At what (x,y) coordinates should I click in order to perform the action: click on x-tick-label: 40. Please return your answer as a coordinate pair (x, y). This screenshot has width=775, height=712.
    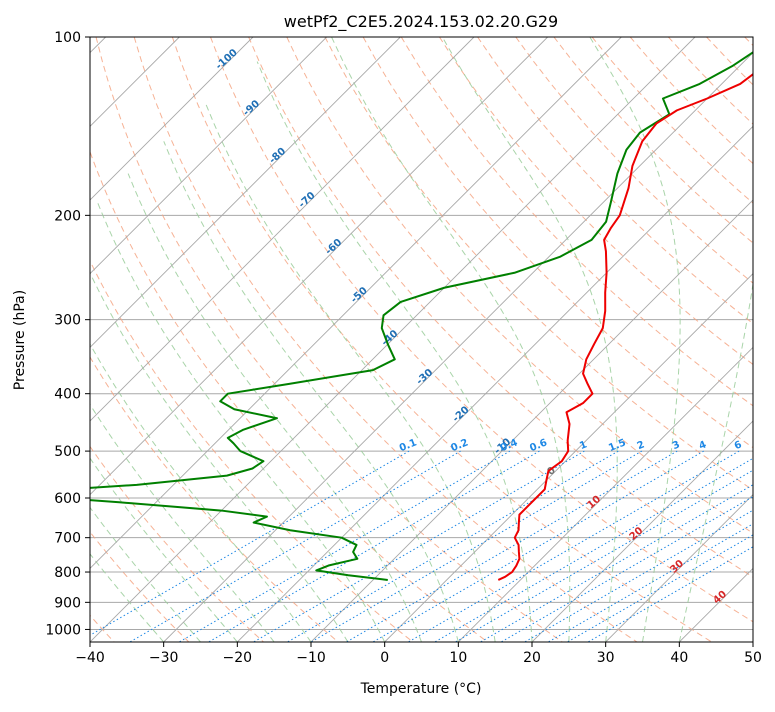
    Looking at the image, I should click on (679, 658).